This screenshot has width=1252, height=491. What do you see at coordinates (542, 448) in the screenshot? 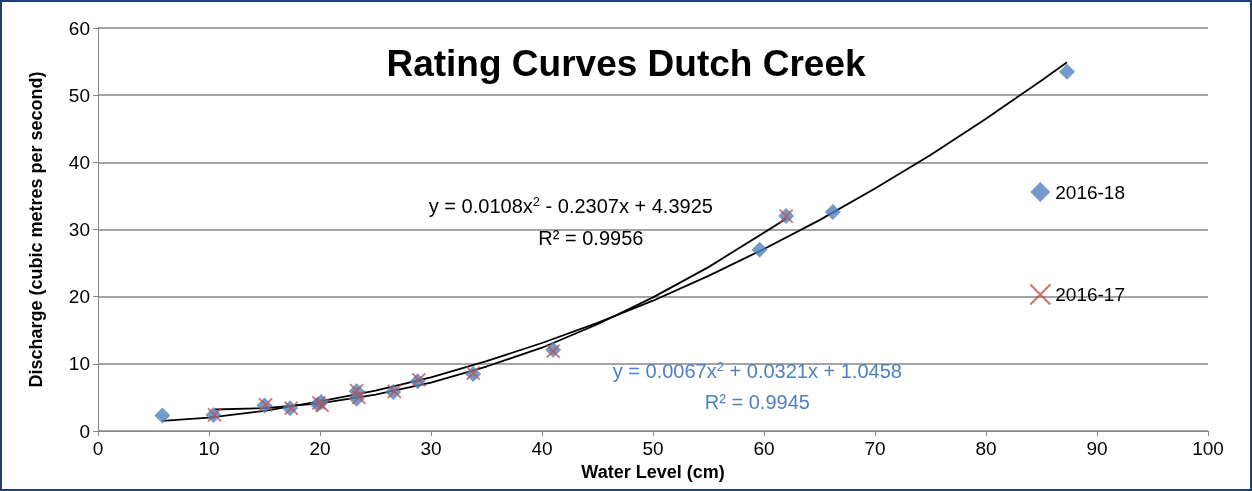
I see `x-tick-label: 40` at bounding box center [542, 448].